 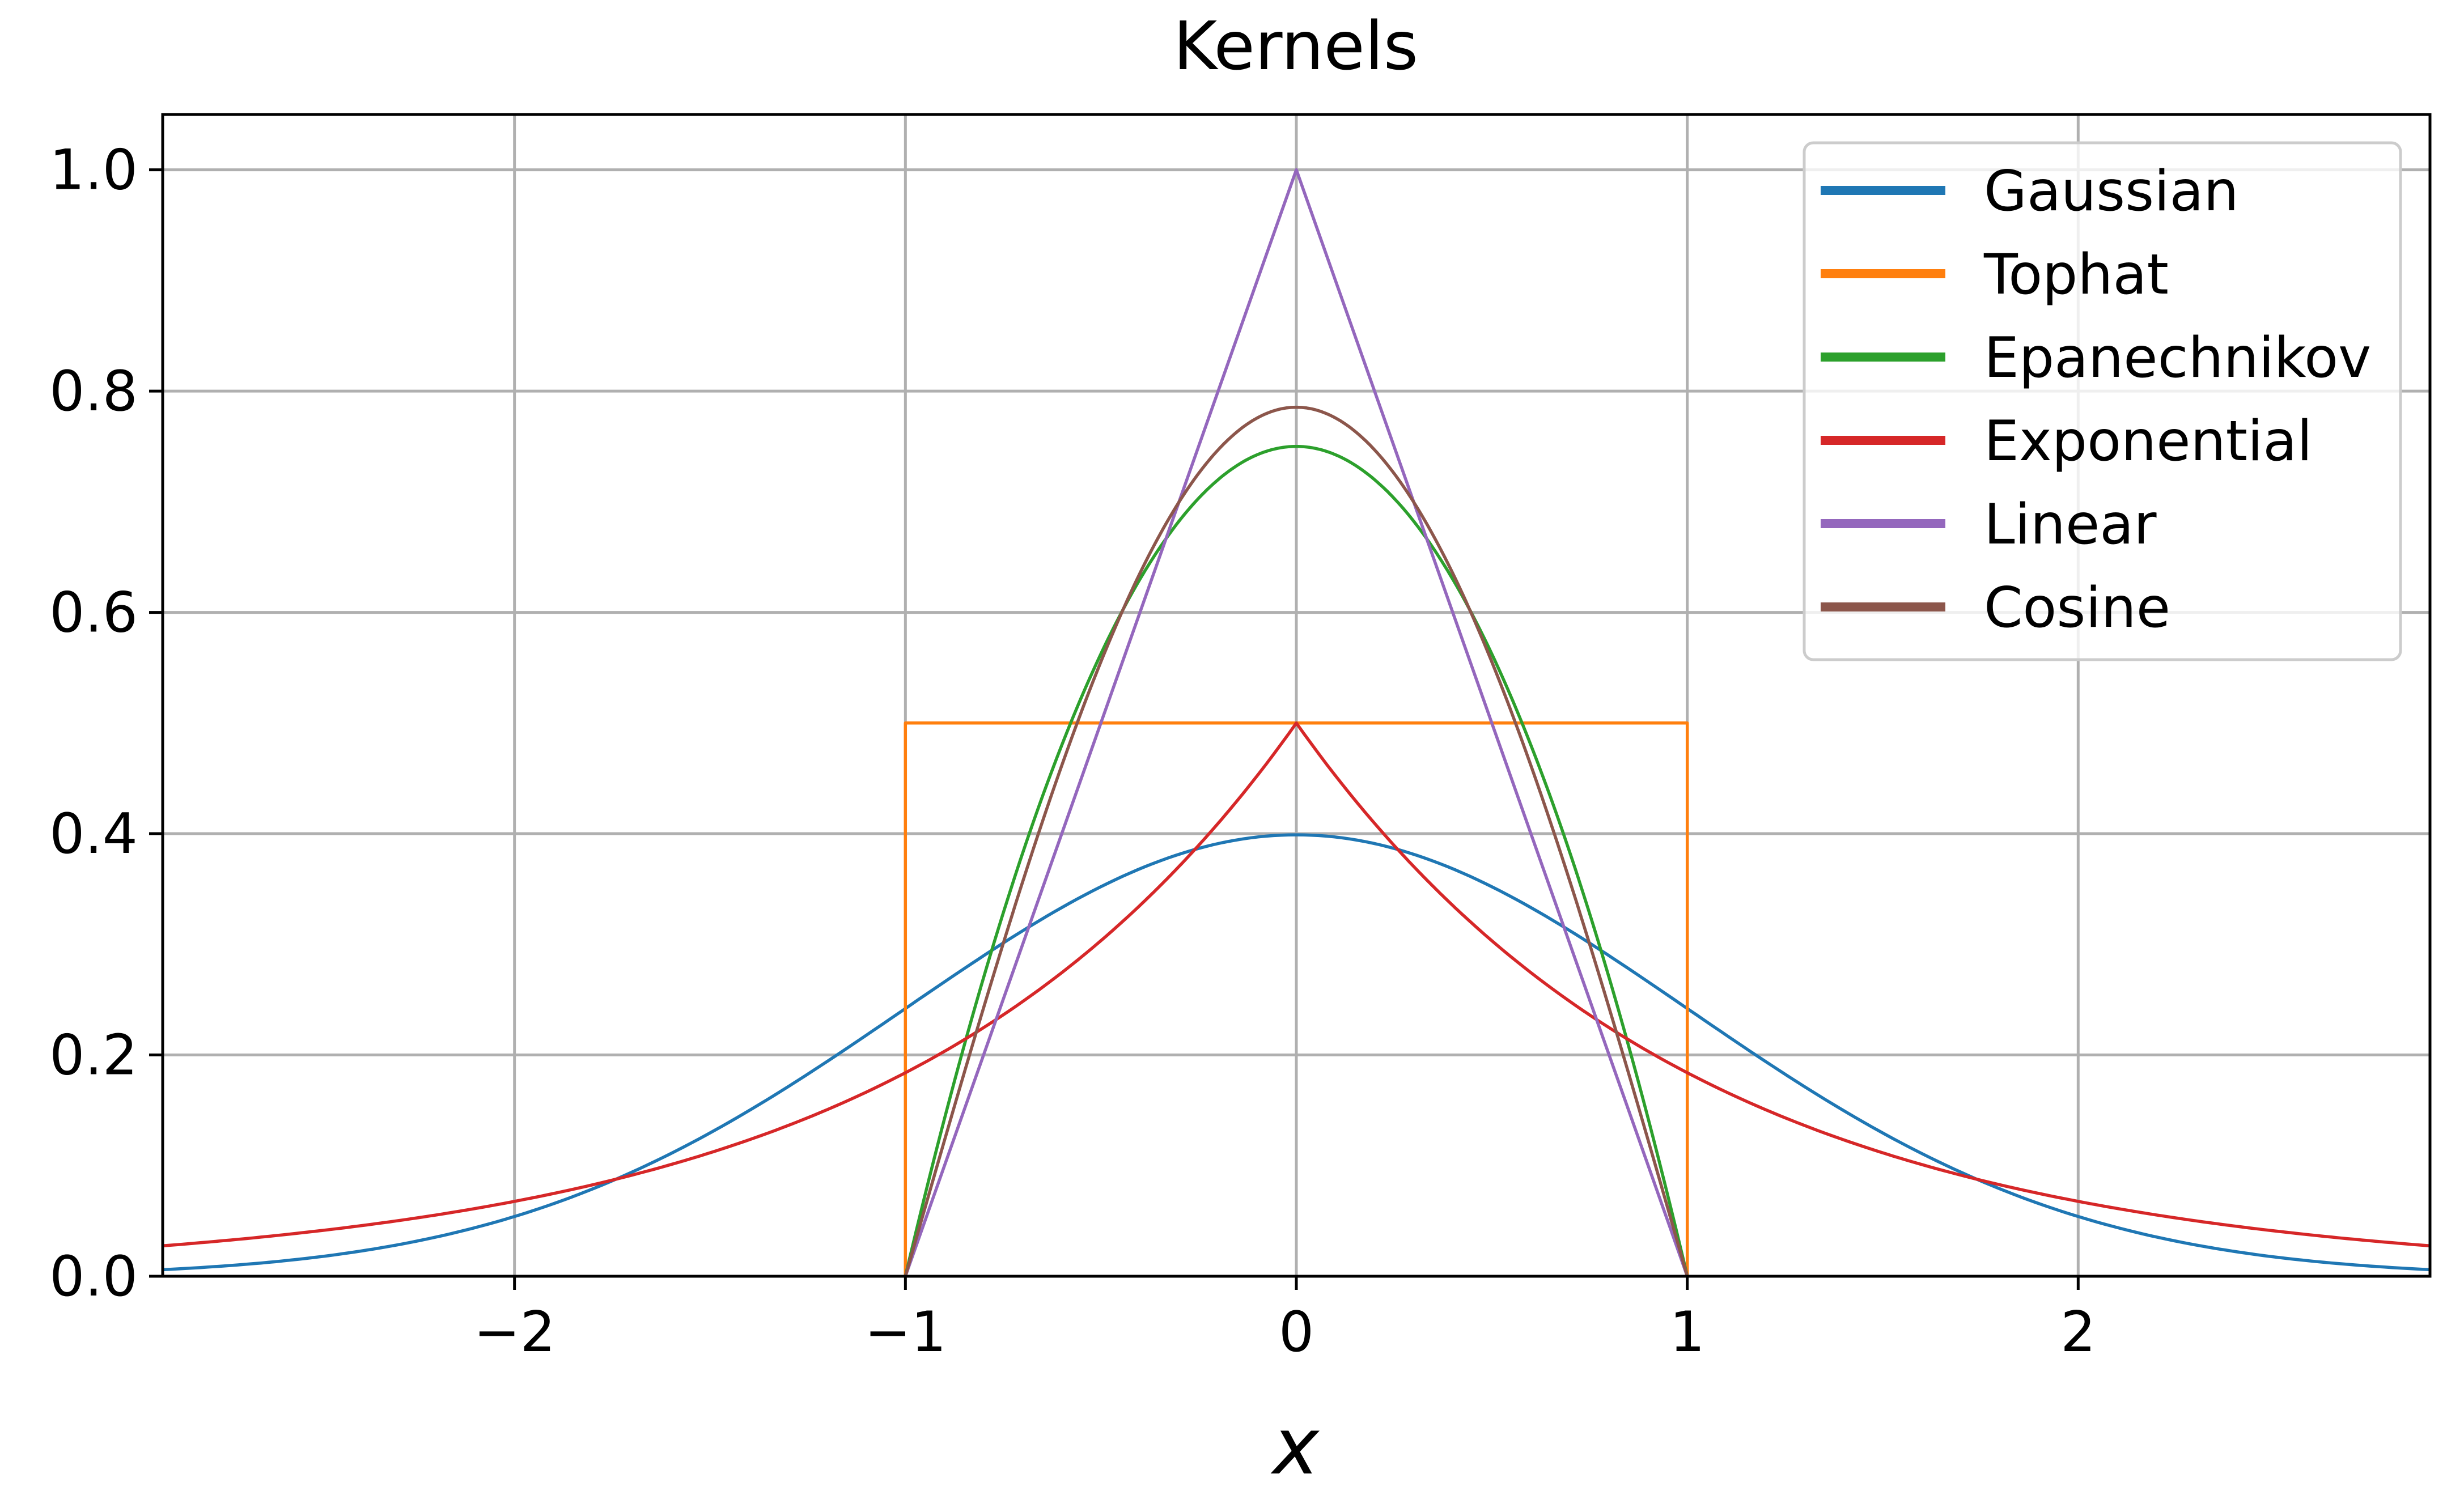 I want to click on chart-title: Kernels, so click(x=1296, y=46).